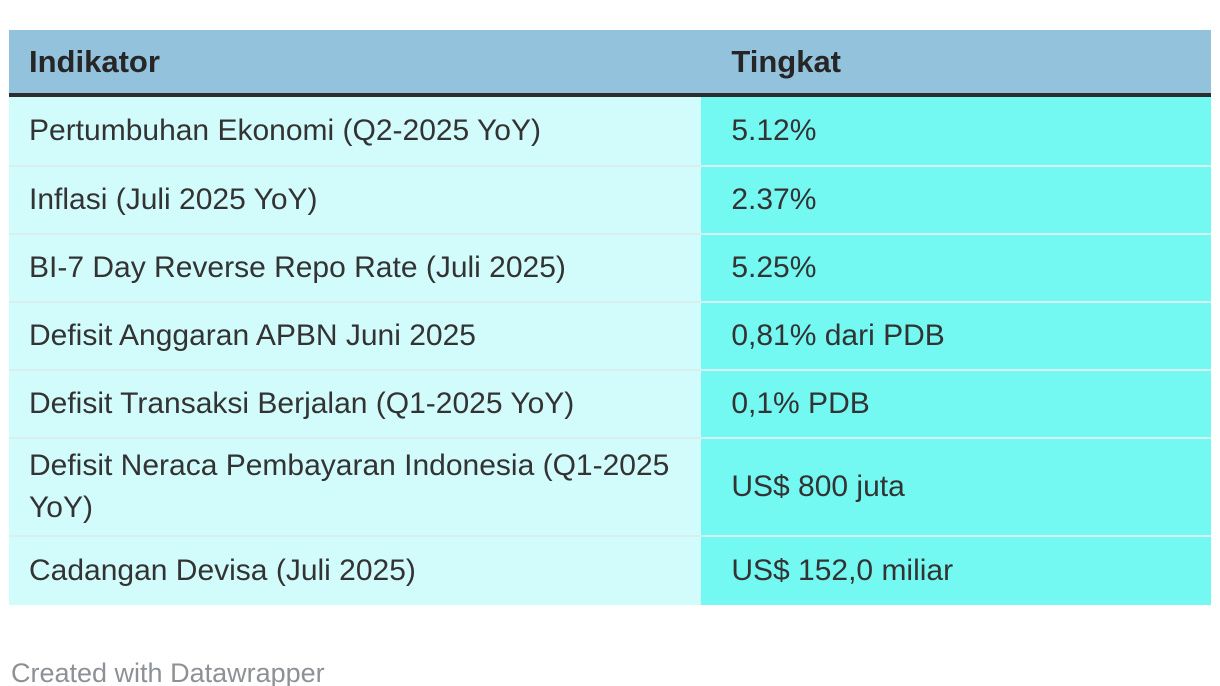  What do you see at coordinates (956, 200) in the screenshot?
I see `table-cell-tingkat: 2.37%` at bounding box center [956, 200].